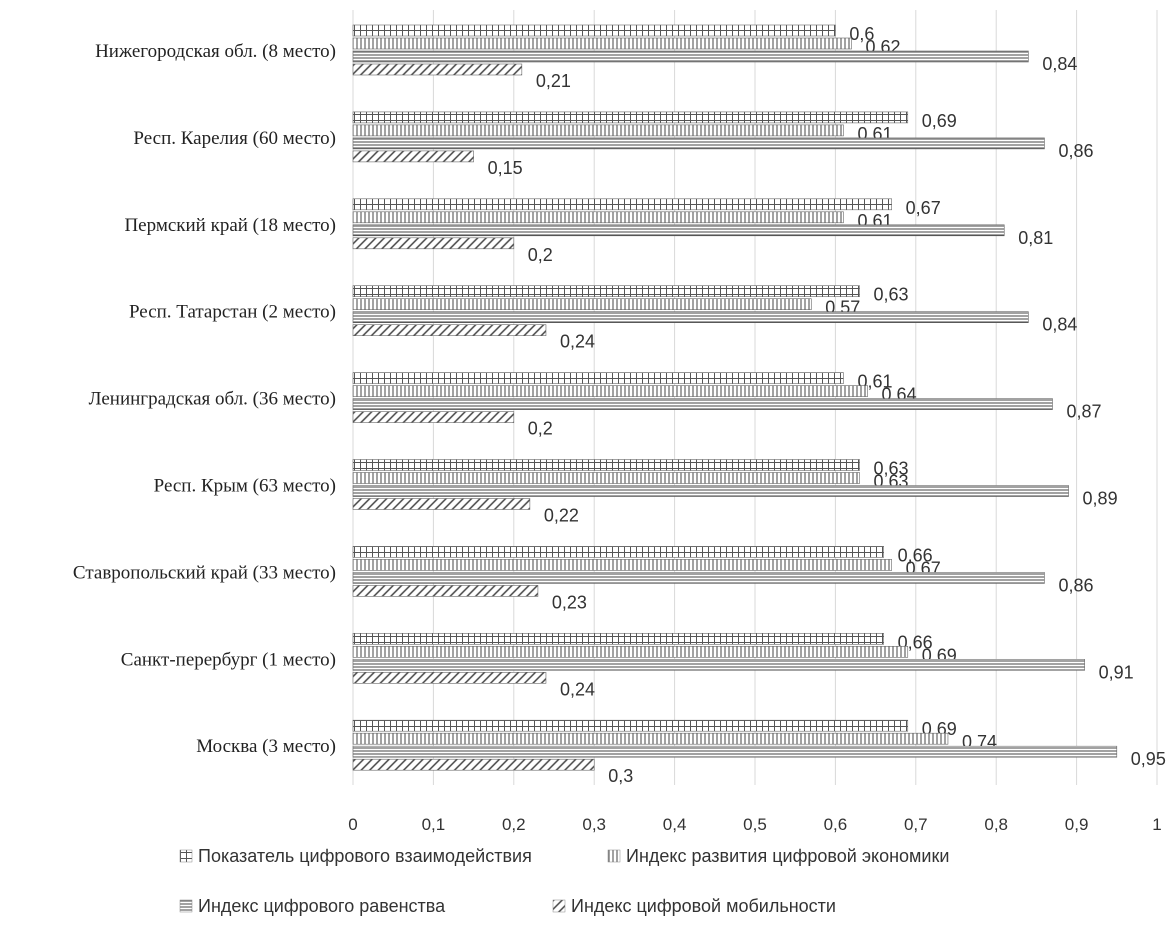 The width and height of the screenshot is (1175, 929). I want to click on x-tick-label: 0,8, so click(996, 824).